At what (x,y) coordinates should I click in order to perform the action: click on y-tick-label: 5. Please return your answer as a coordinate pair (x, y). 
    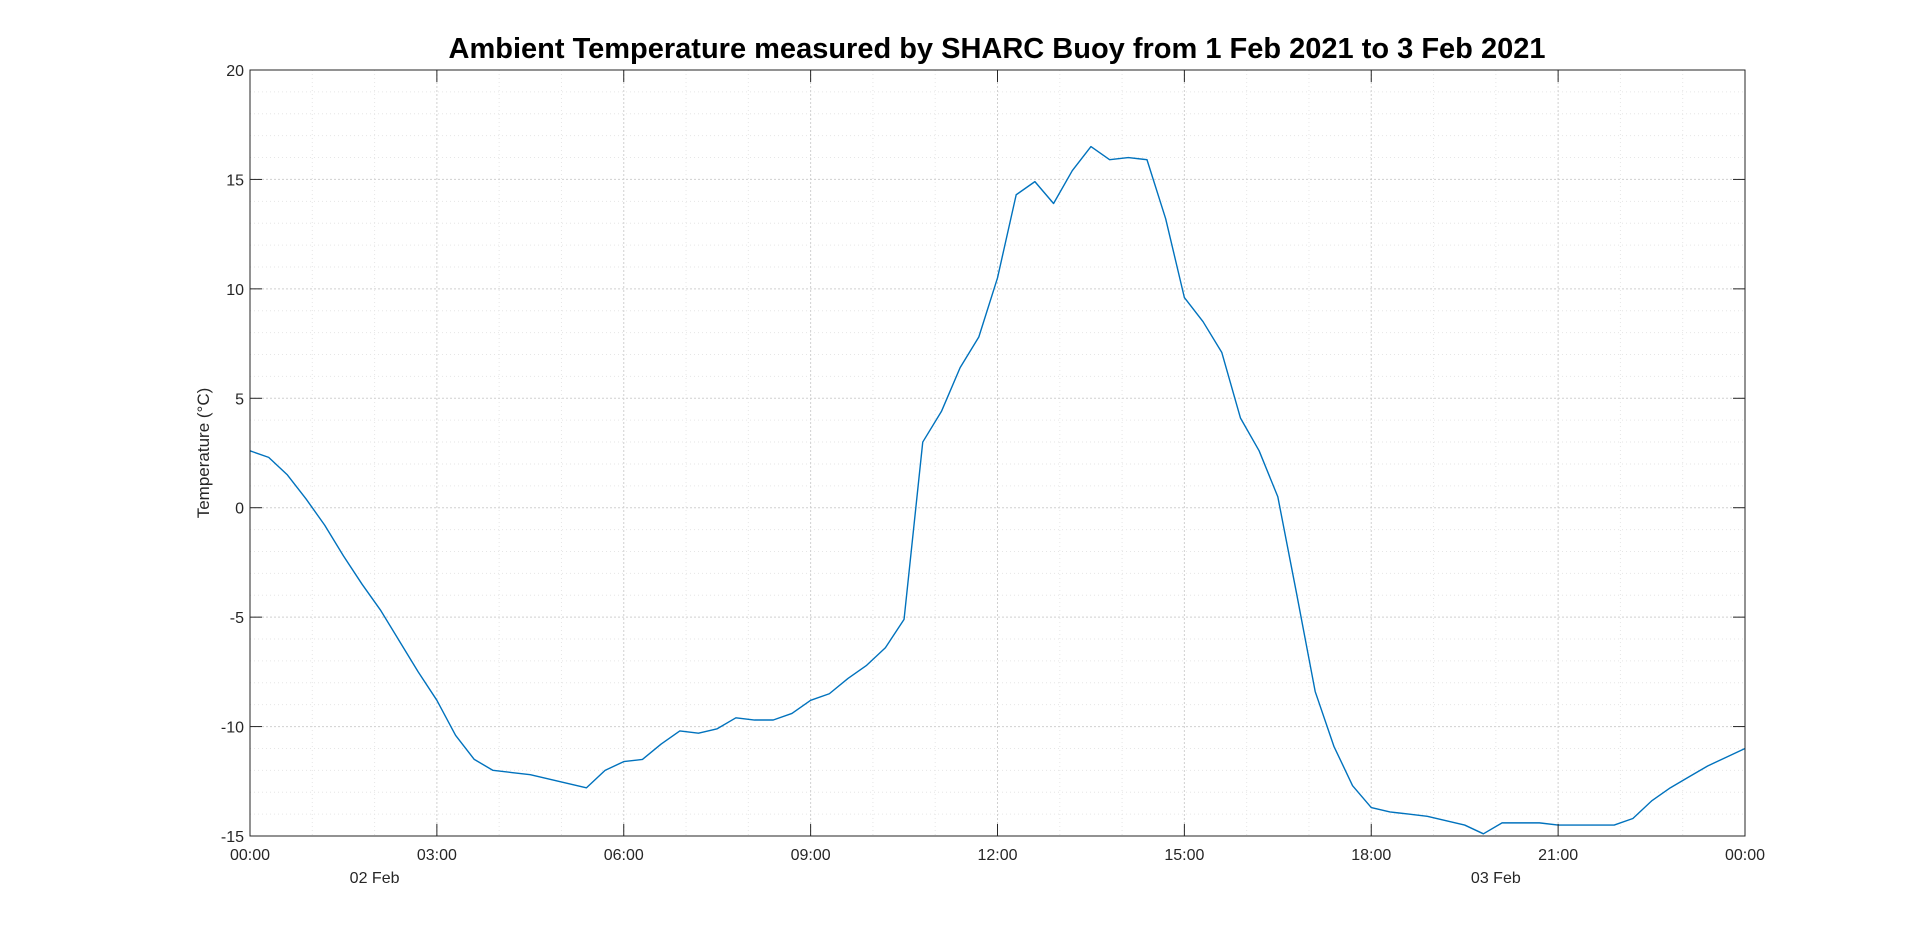
    Looking at the image, I should click on (239, 399).